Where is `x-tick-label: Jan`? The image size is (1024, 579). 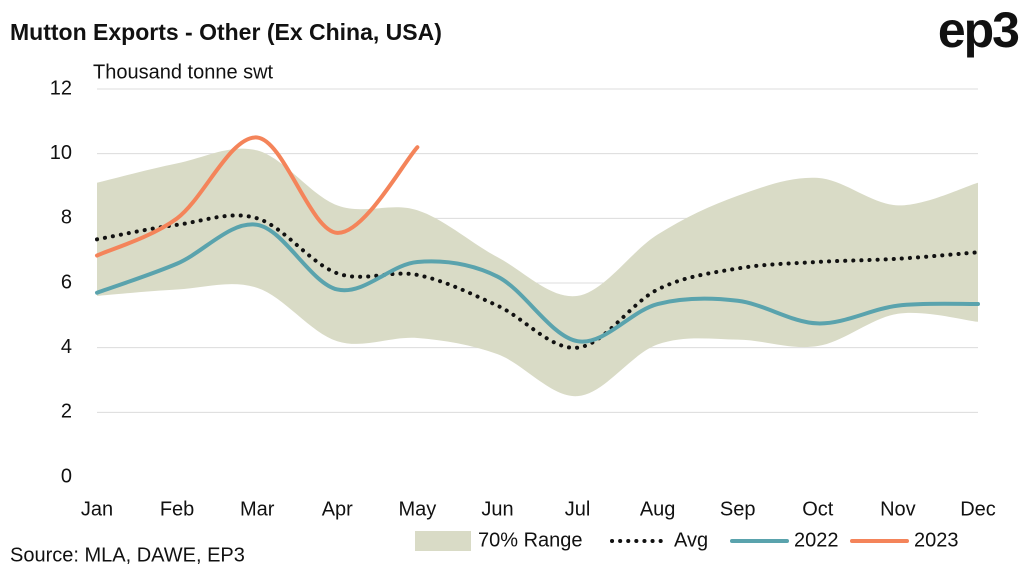
x-tick-label: Jan is located at coordinates (97, 509).